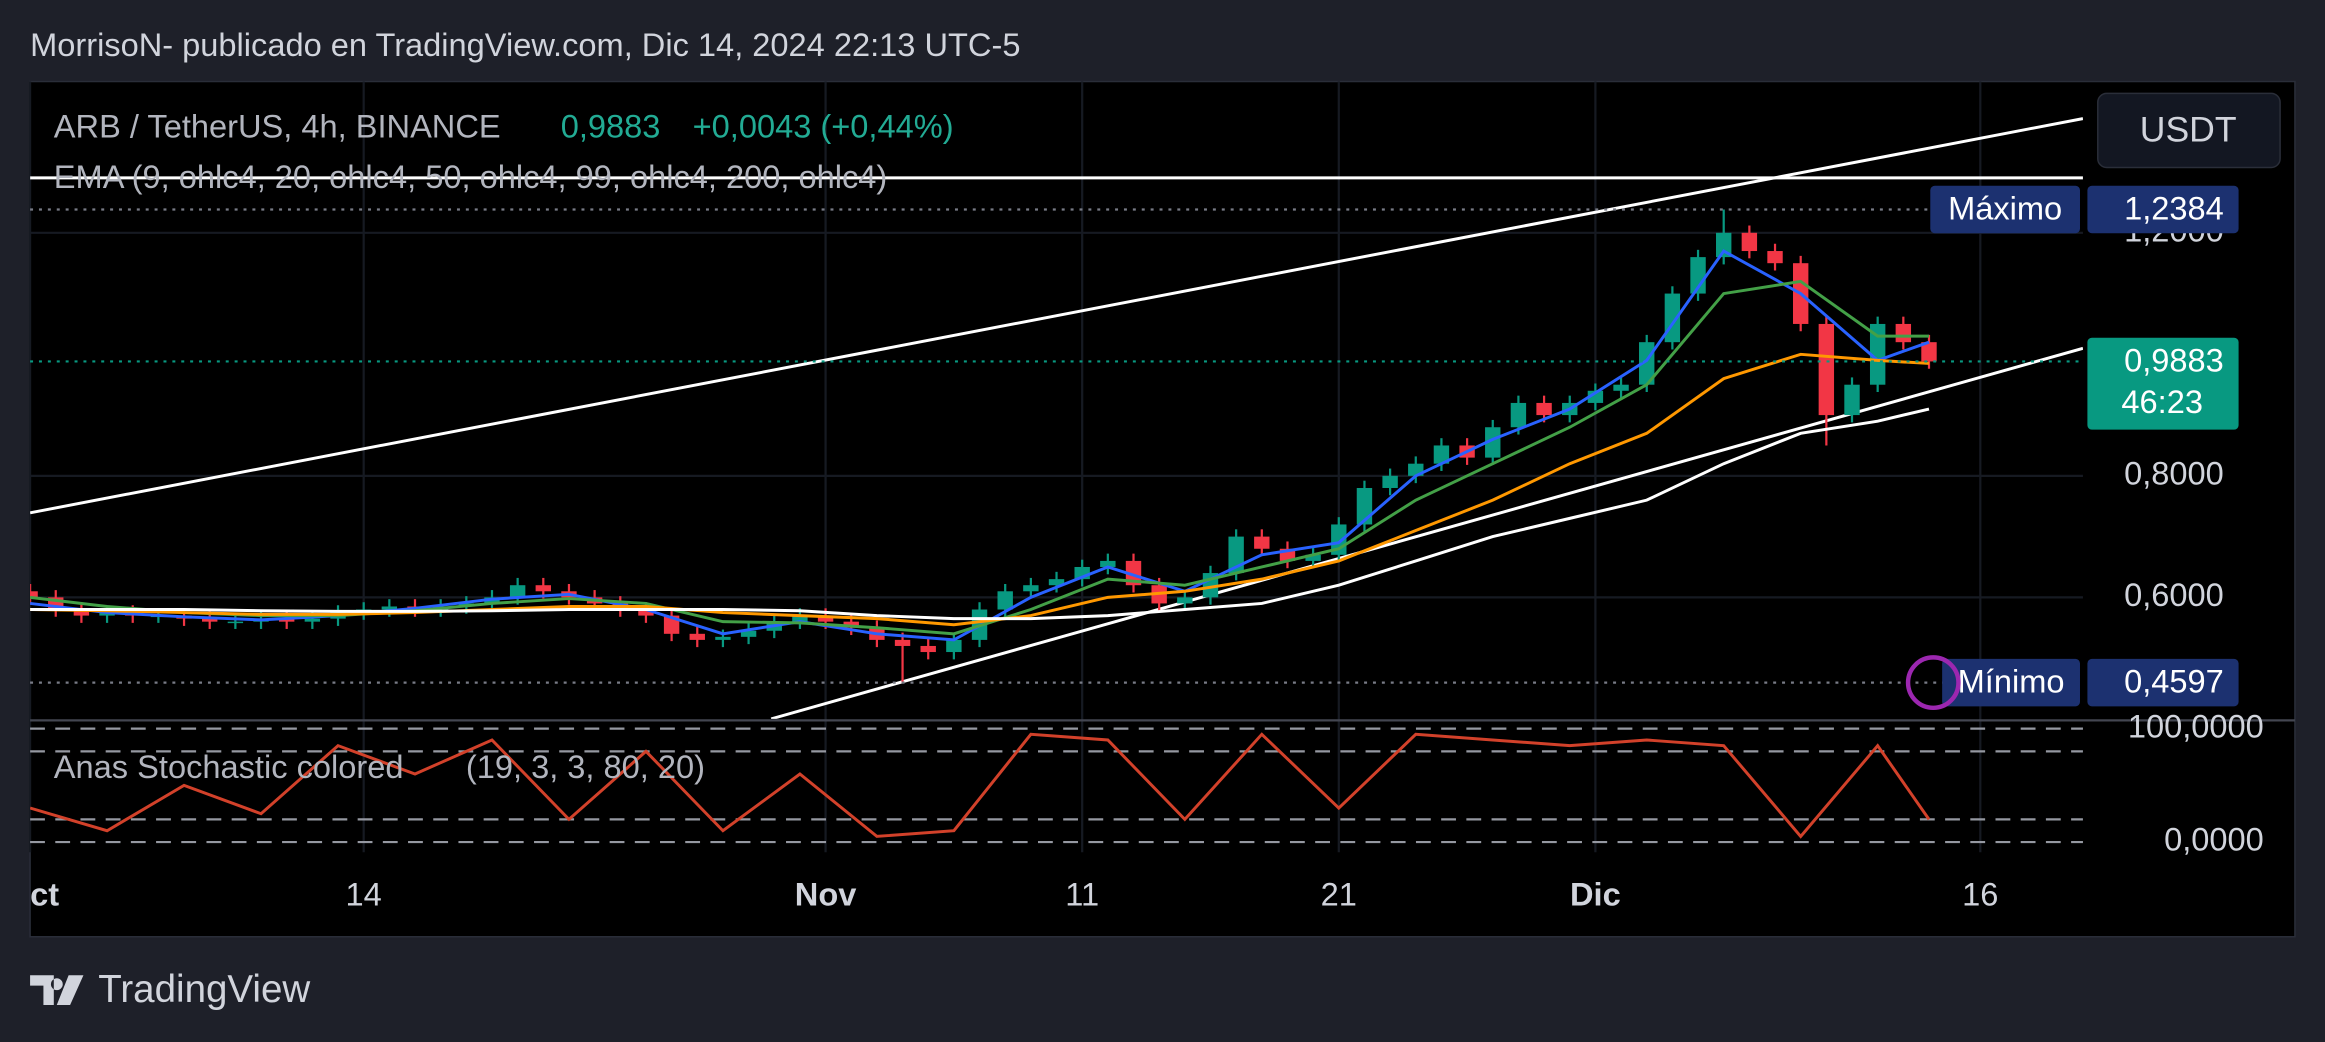 This screenshot has height=1042, width=2325. I want to click on marker-name: Mínimo, so click(2011, 681).